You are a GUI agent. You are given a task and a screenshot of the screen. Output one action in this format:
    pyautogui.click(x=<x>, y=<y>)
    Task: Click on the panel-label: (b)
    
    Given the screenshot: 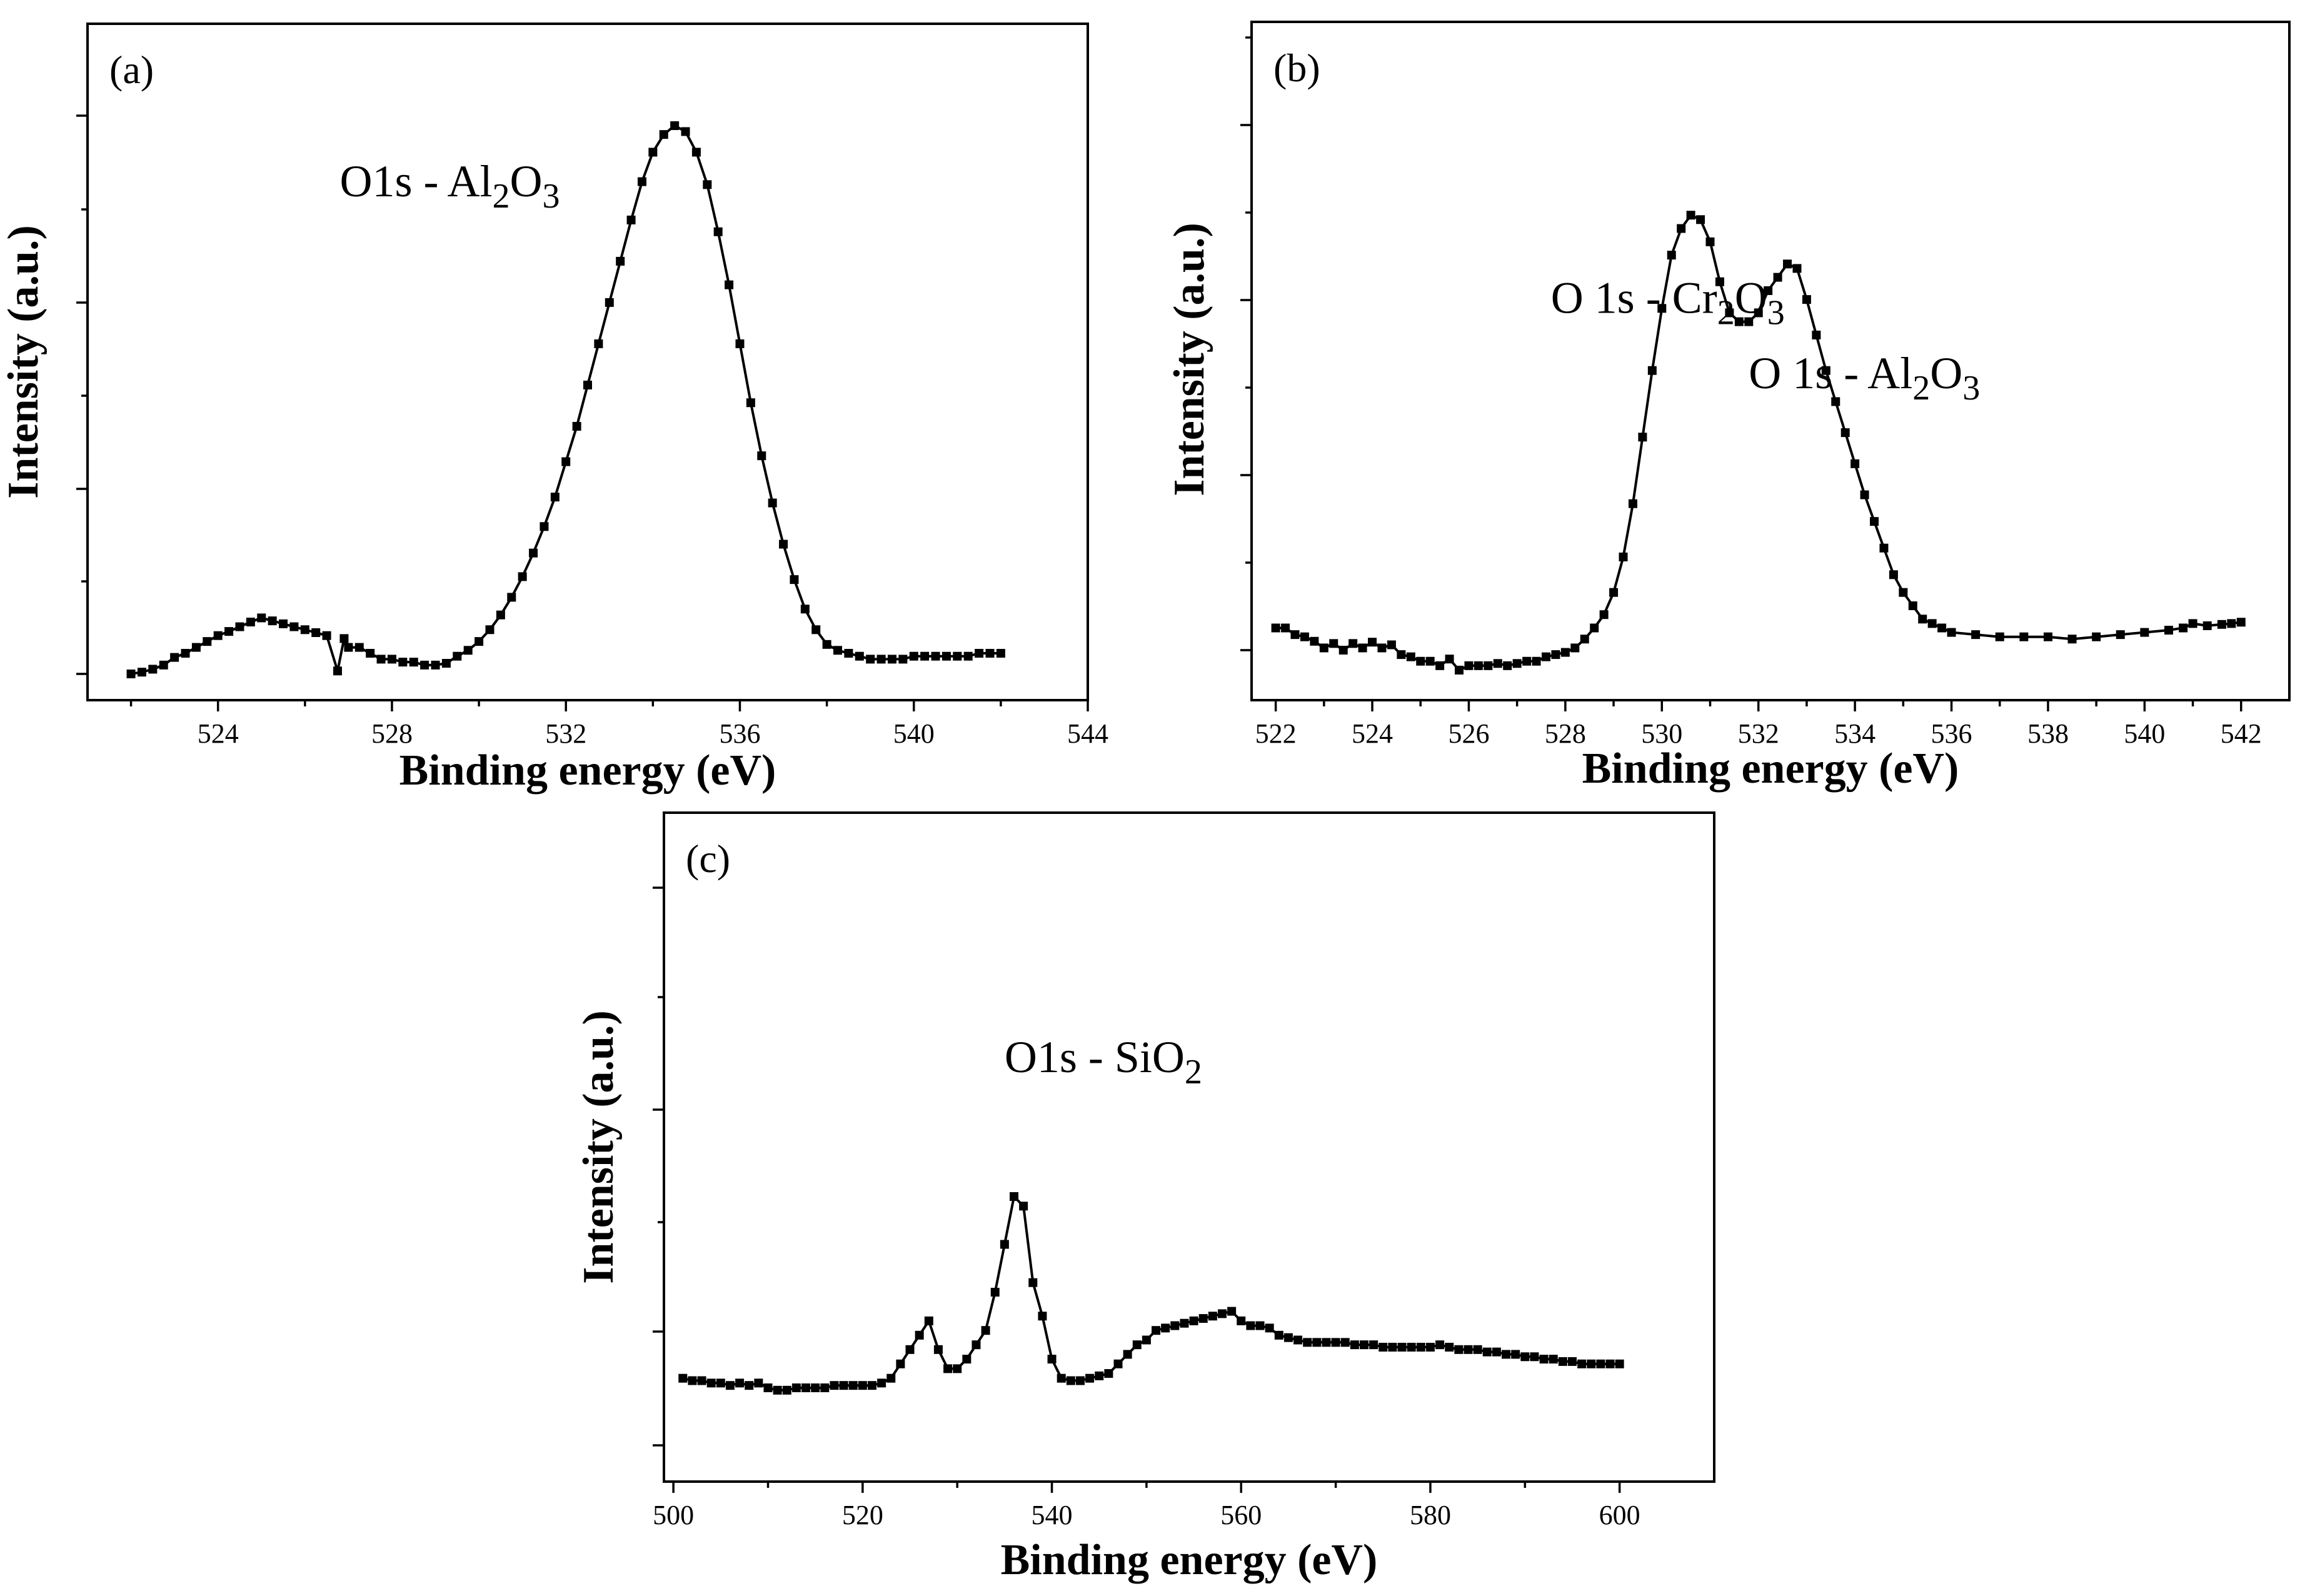 What is the action you would take?
    pyautogui.click(x=1296, y=68)
    